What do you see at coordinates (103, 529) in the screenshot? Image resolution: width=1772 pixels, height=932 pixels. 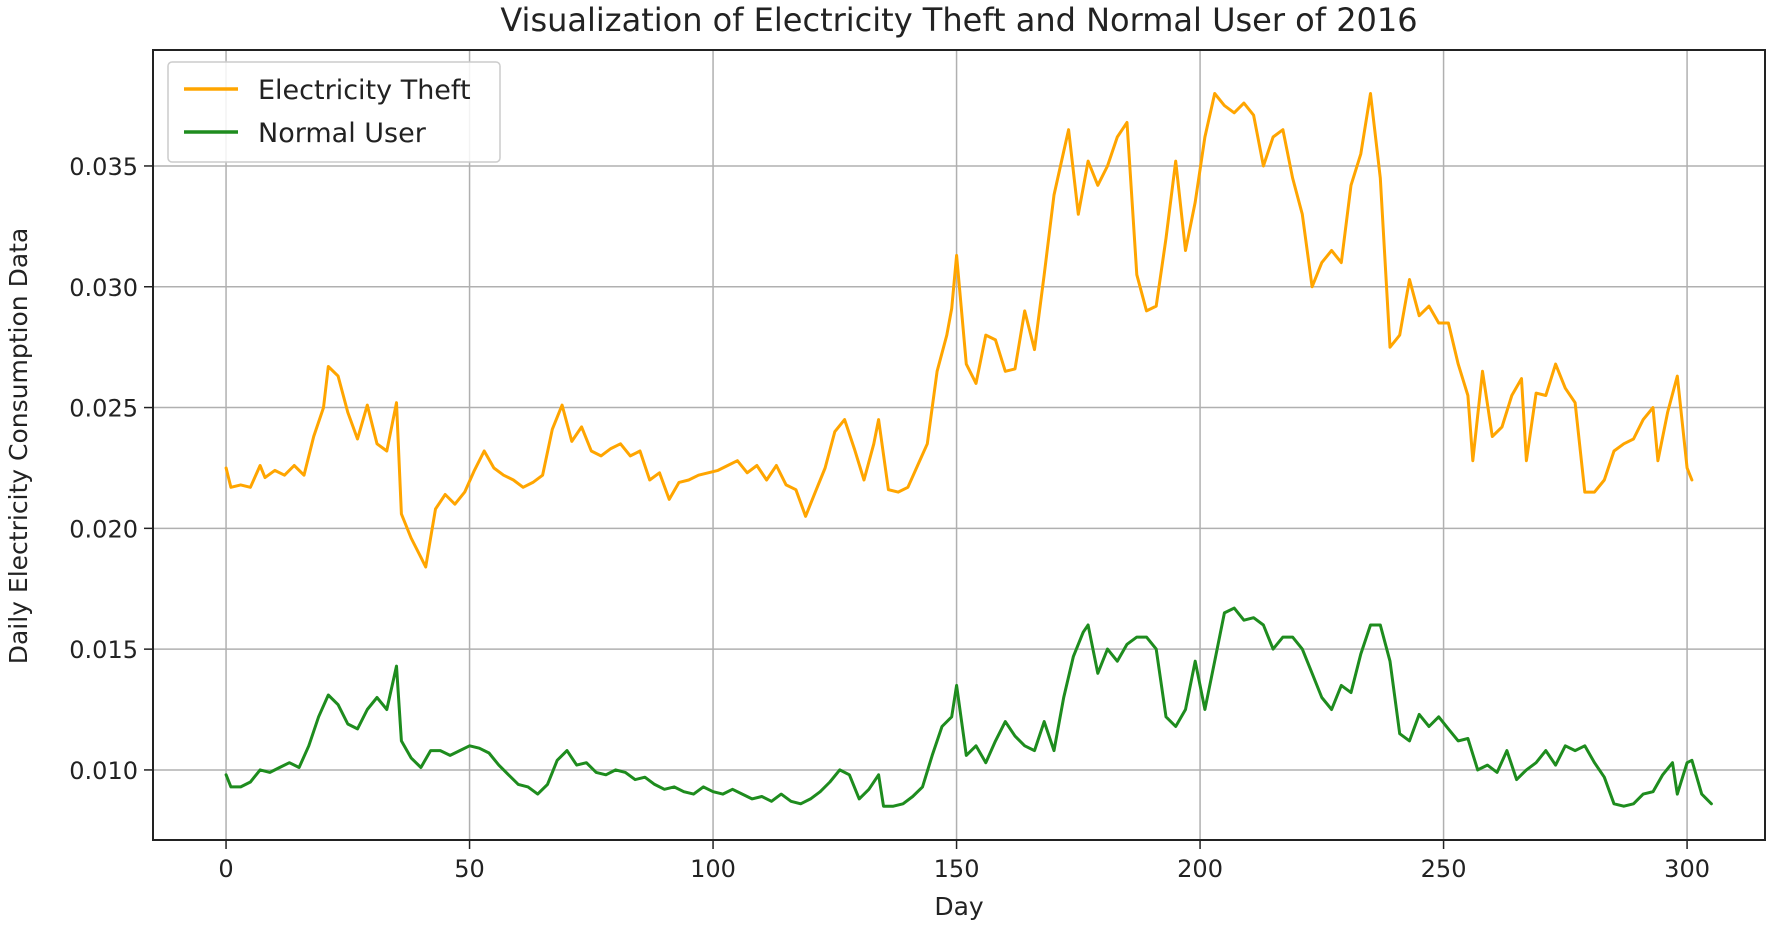 I see `y-tick-label: 0.020` at bounding box center [103, 529].